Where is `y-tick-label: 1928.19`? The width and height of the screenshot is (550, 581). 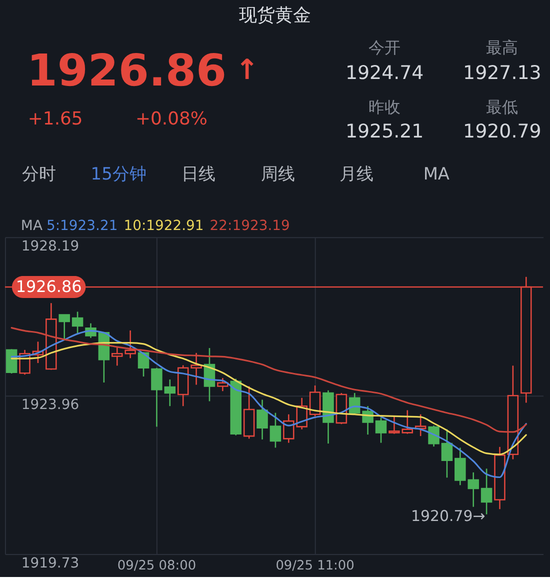 y-tick-label: 1928.19 is located at coordinates (50, 246).